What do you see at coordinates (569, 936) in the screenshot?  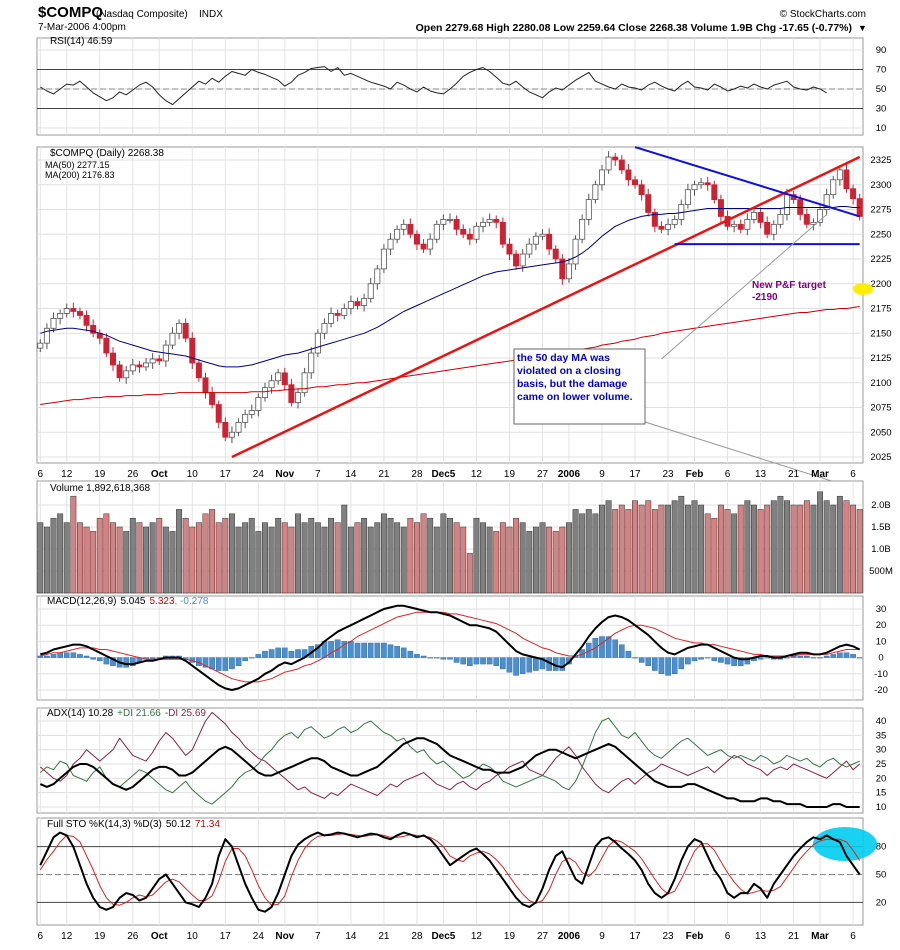 I see `x-tick-label: 2006` at bounding box center [569, 936].